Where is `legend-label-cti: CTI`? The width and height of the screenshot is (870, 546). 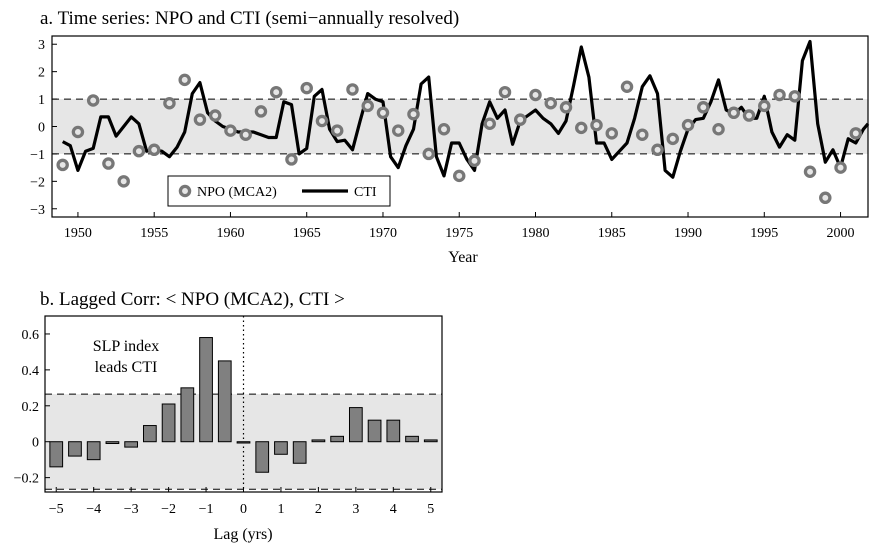 legend-label-cti: CTI is located at coordinates (365, 192).